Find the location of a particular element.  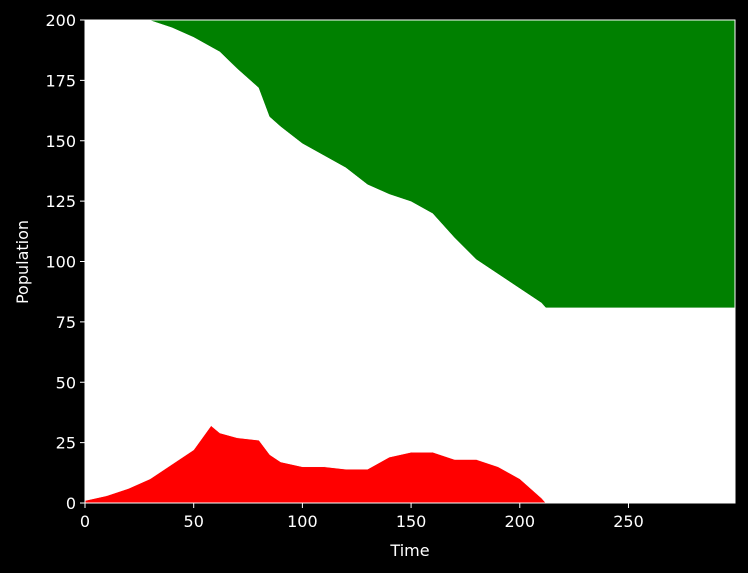

y-tick-label: 75 is located at coordinates (66, 322).